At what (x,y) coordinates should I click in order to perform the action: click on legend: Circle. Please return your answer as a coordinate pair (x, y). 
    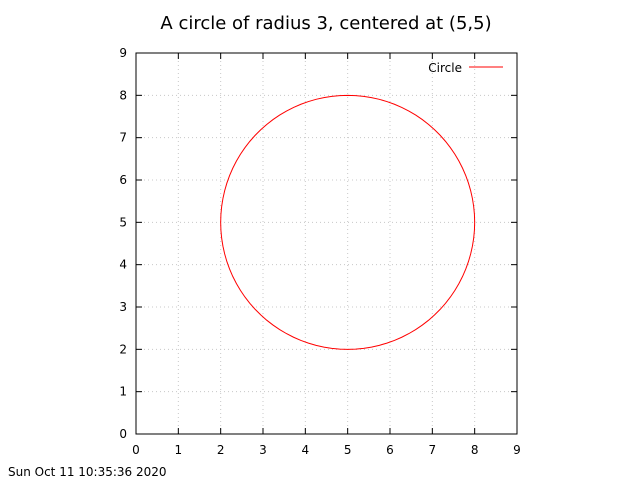
    Looking at the image, I should click on (465, 68).